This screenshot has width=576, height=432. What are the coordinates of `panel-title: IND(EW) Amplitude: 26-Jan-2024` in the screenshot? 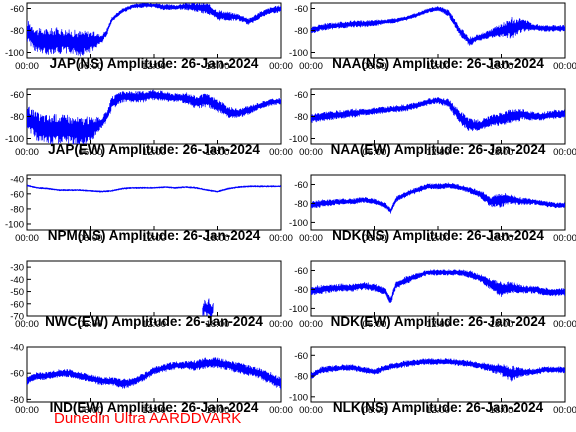 It's located at (154, 407).